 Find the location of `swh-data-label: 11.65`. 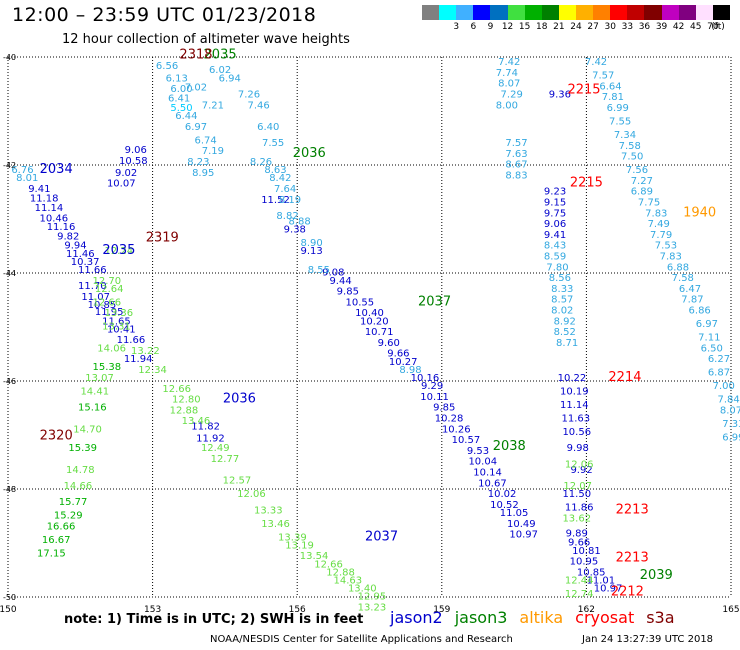

swh-data-label: 11.65 is located at coordinates (116, 321).